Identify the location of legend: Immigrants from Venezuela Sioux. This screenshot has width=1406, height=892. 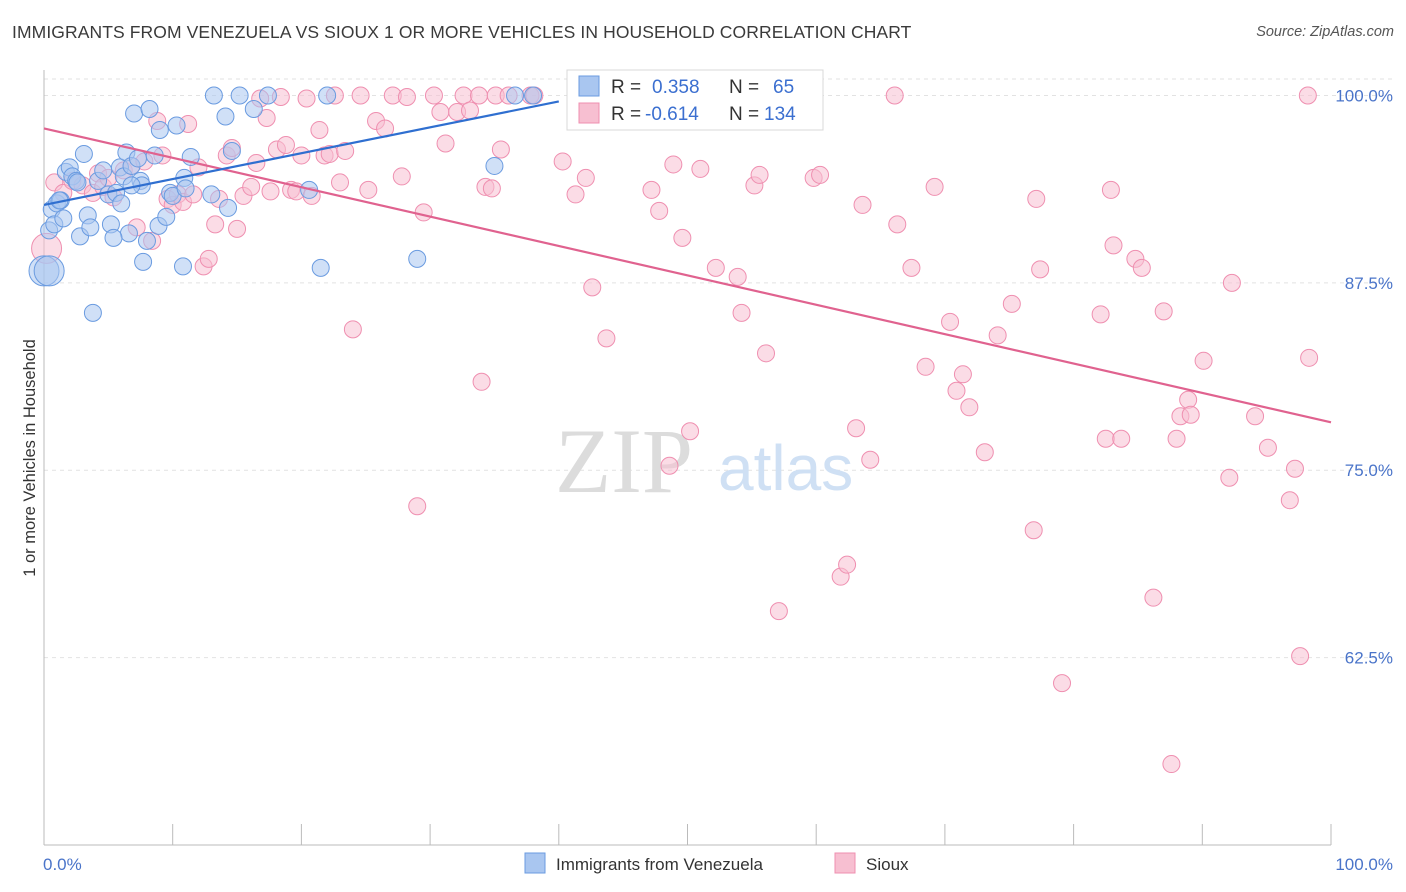
(716, 863).